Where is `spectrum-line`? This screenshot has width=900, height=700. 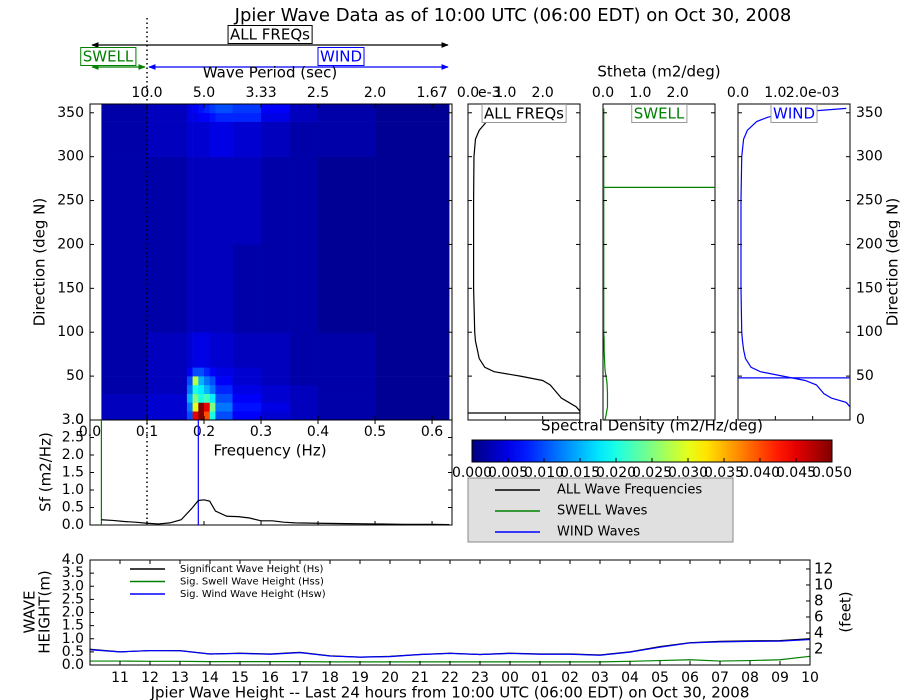
spectrum-line is located at coordinates (275, 512).